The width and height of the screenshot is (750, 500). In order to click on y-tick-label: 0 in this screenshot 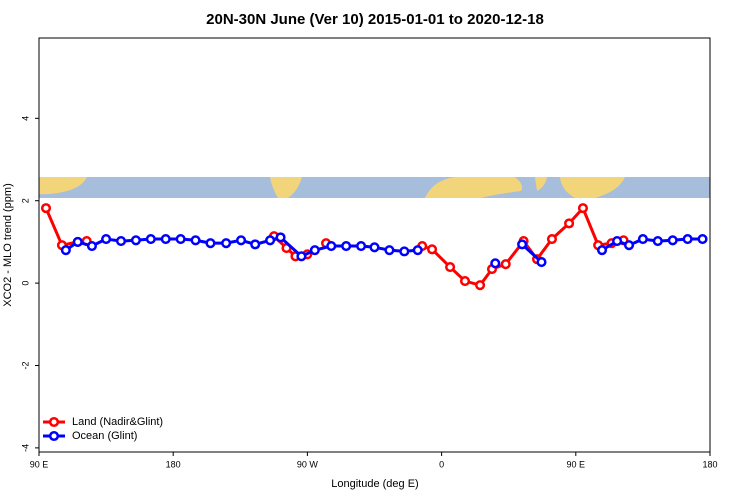, I will do `click(25, 283)`.